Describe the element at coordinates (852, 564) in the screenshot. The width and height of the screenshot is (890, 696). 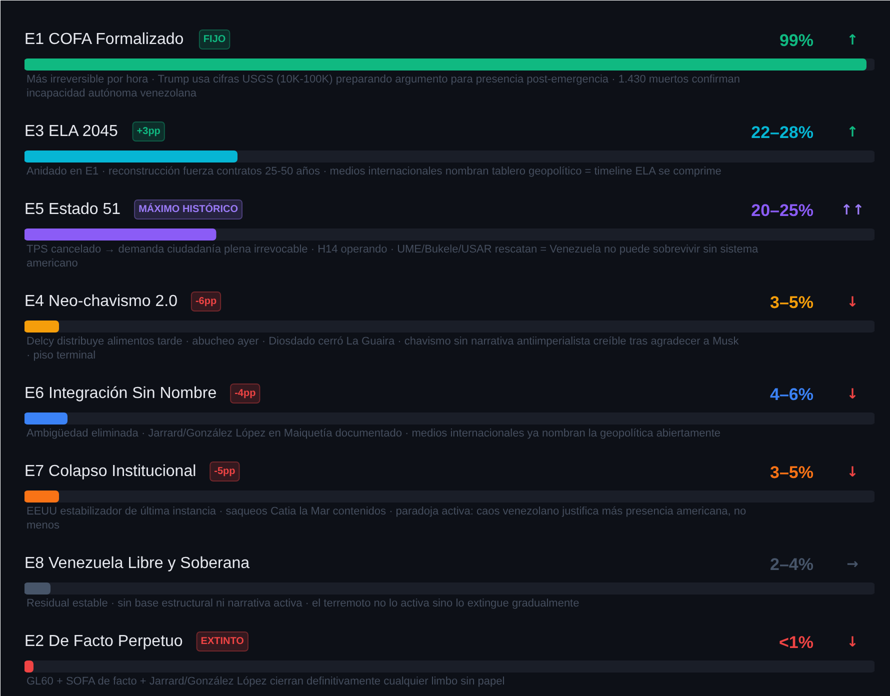
I see `annotation: →` at that location.